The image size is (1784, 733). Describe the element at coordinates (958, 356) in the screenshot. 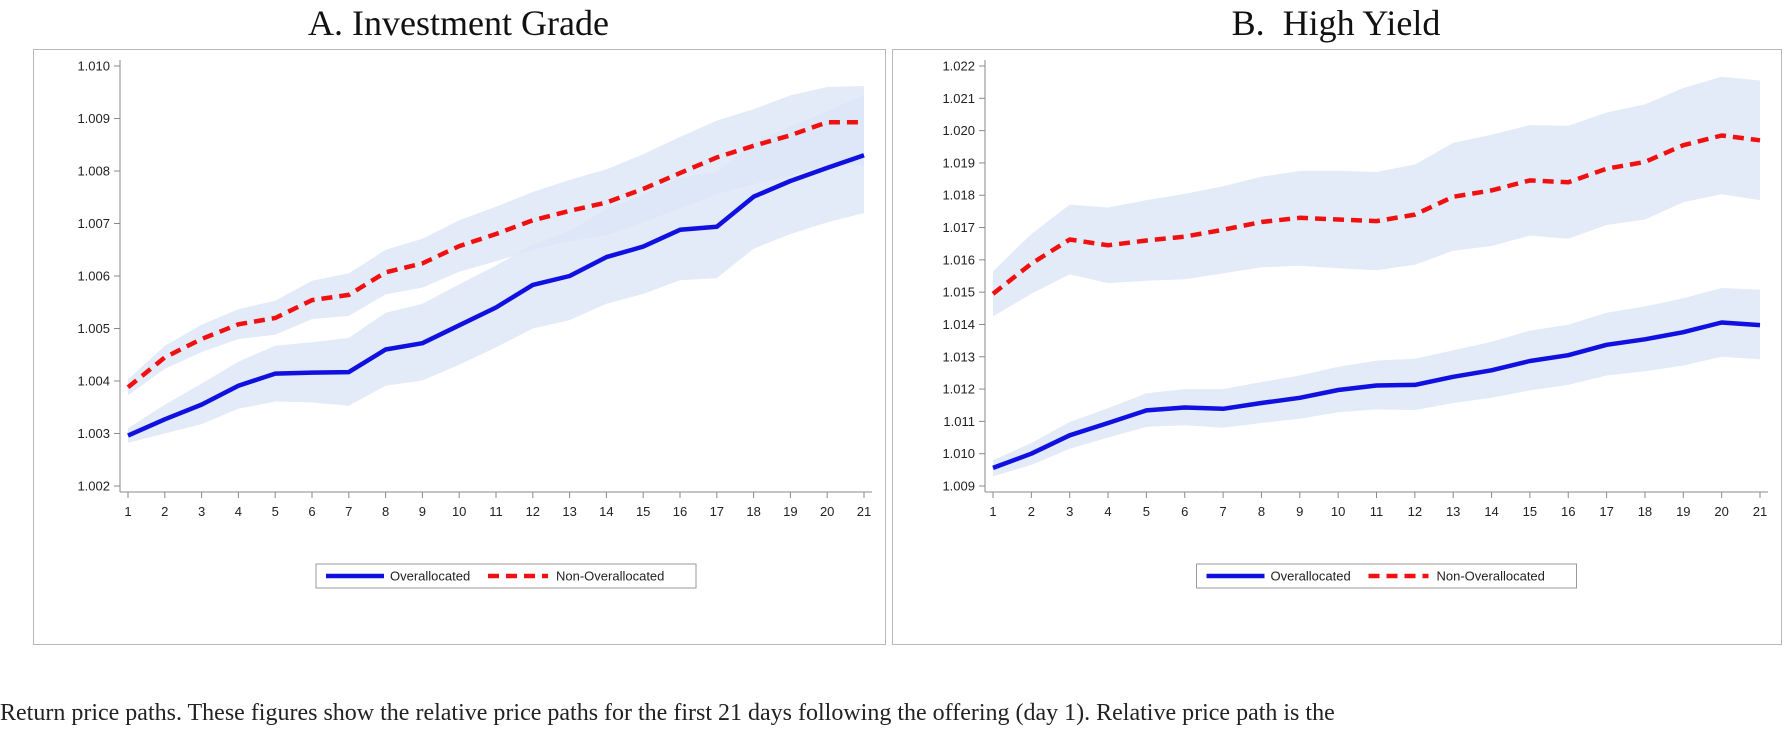

I see `y-tick-label: 1.013` at that location.